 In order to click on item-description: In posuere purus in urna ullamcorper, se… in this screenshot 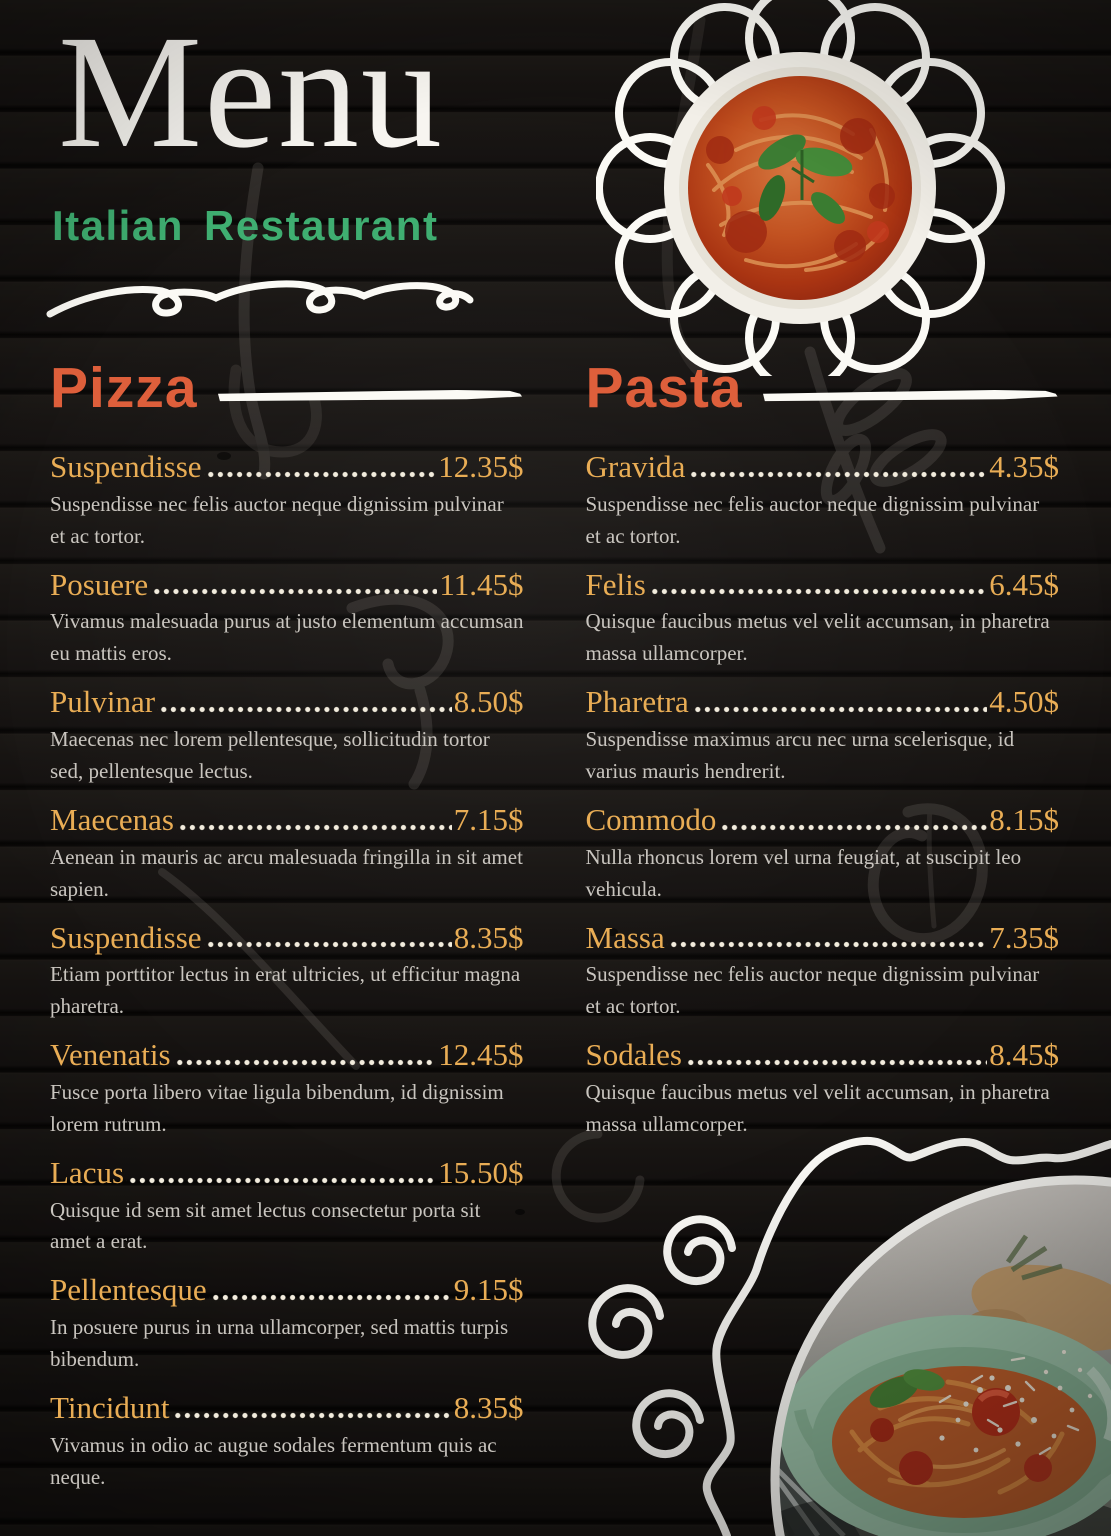, I will do `click(279, 1343)`.